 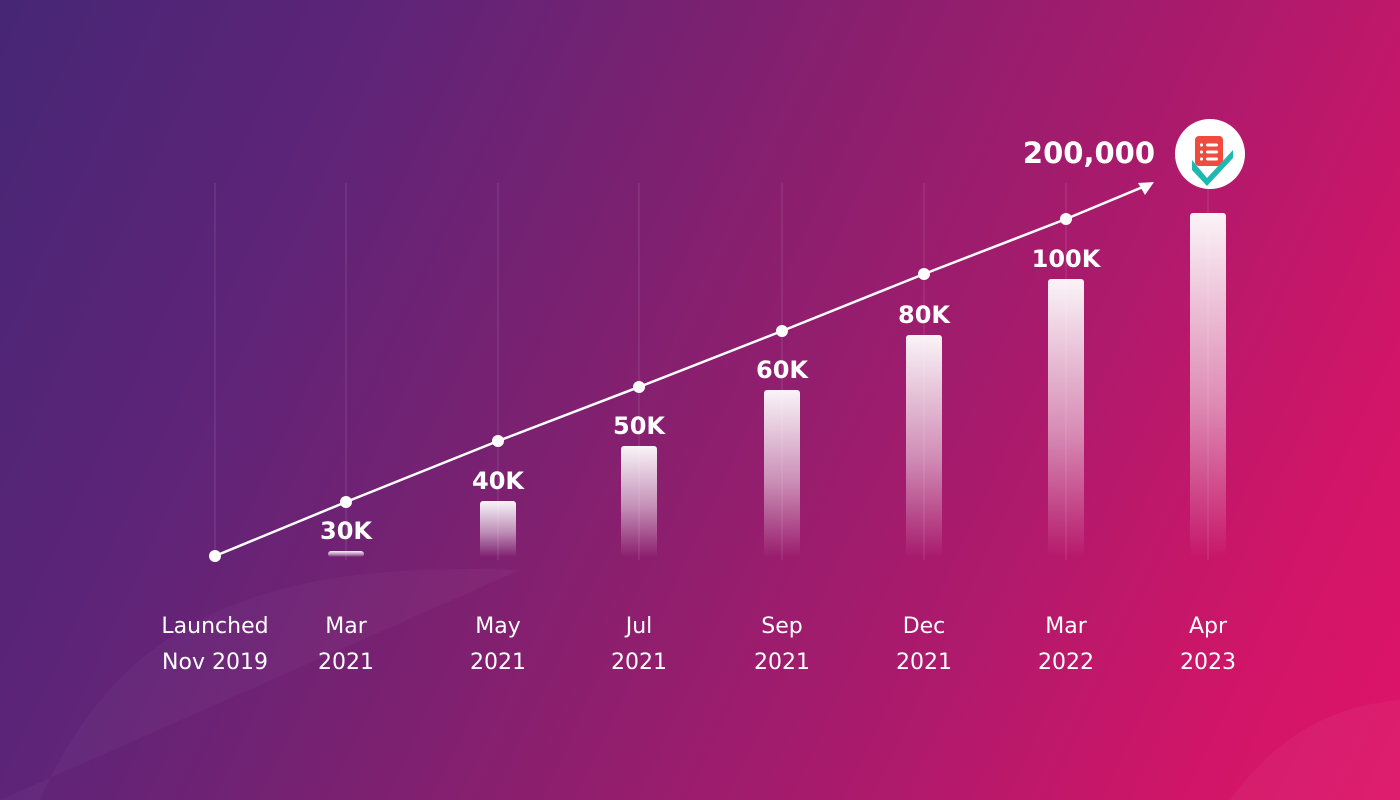 I want to click on bar-value-label: 100K, so click(x=1067, y=259).